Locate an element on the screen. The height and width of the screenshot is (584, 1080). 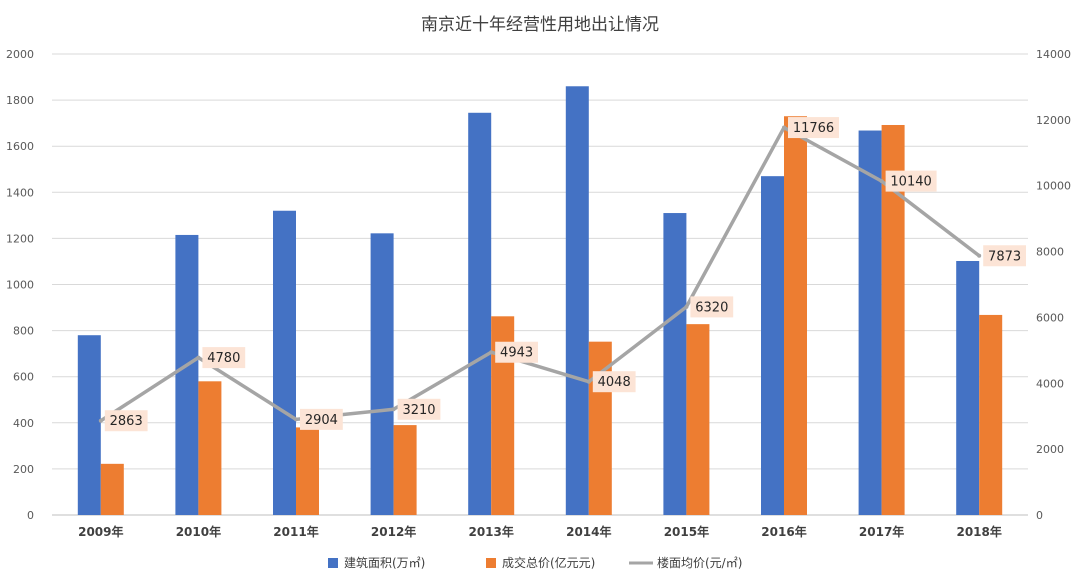
category-label: 2014年 is located at coordinates (588, 531).